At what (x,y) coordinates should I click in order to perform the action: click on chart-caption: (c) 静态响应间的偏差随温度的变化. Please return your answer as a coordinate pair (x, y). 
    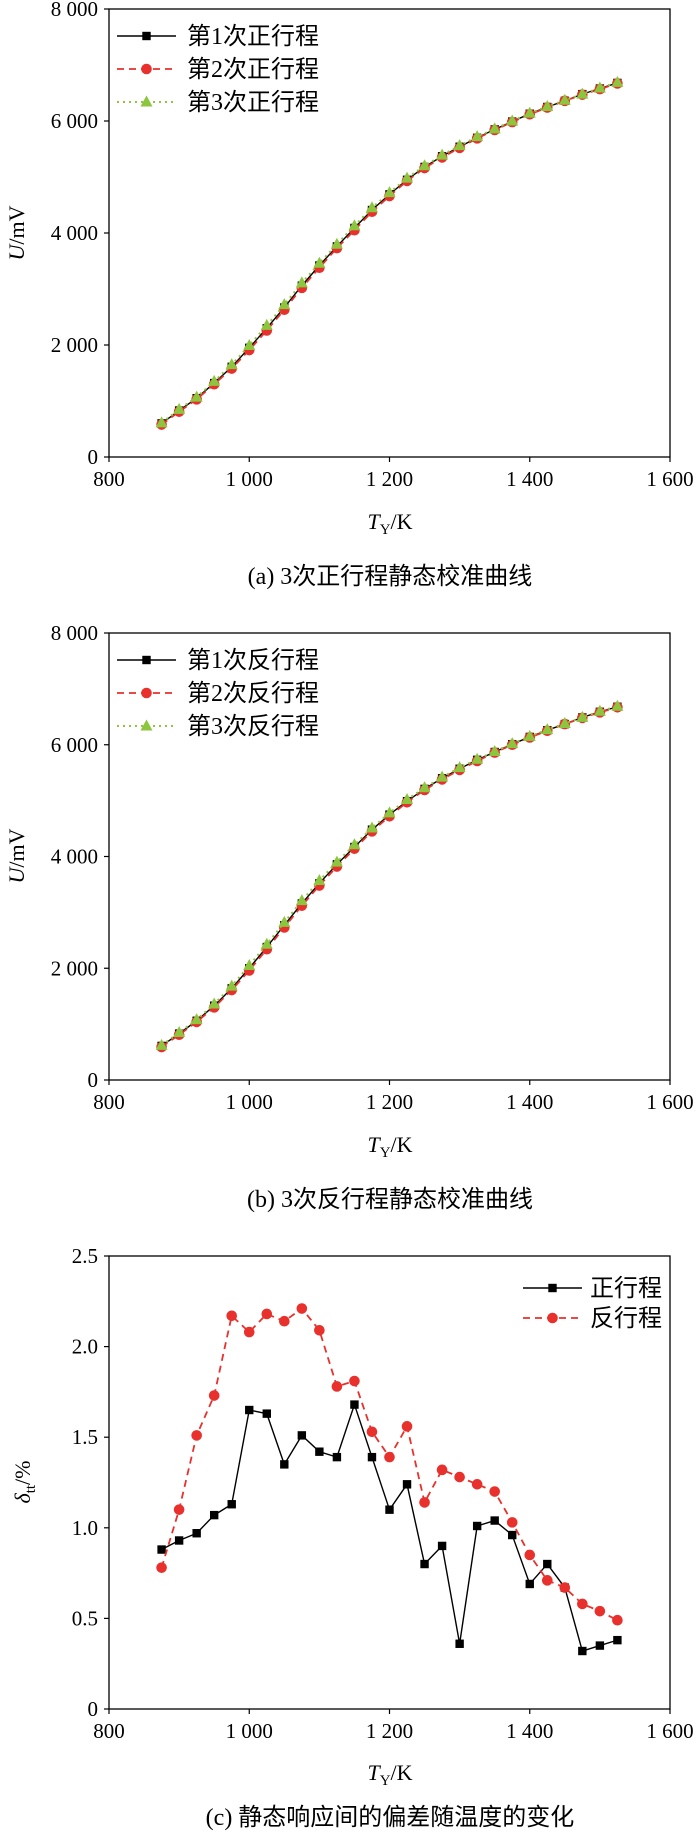
    Looking at the image, I should click on (390, 1817).